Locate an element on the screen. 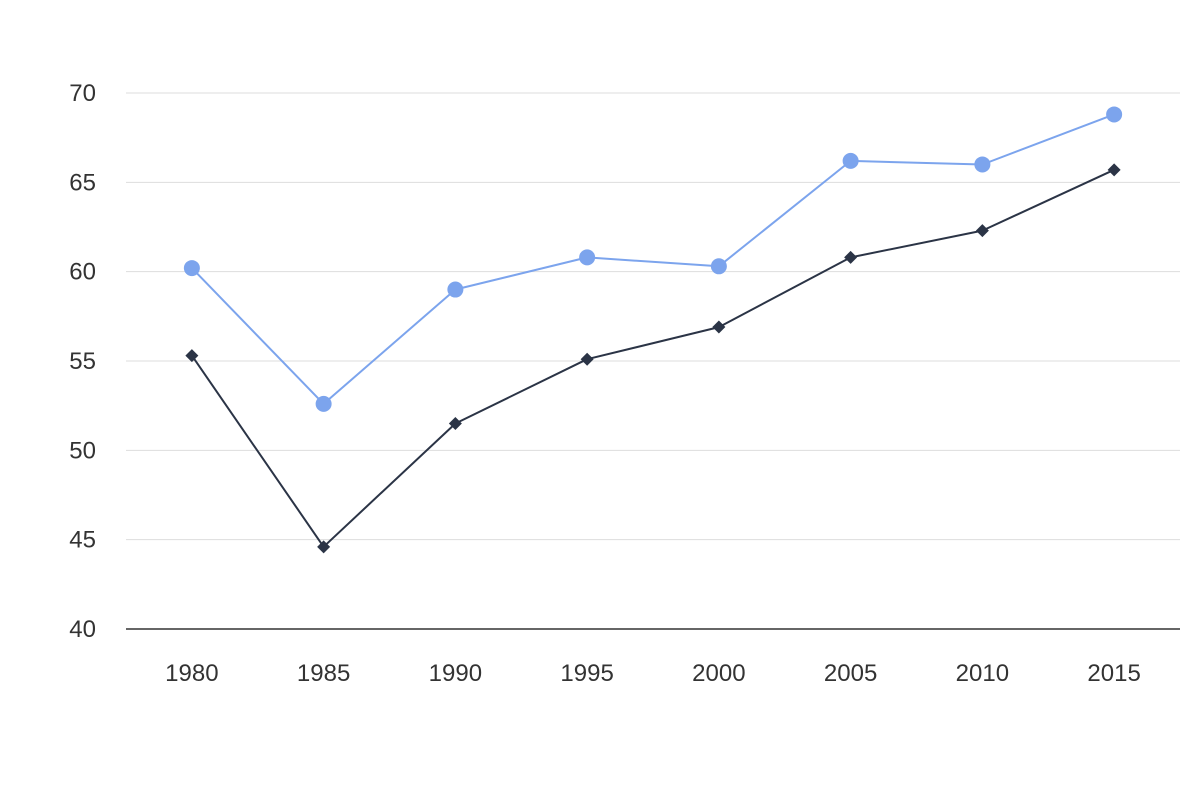  y-tick-label: 45 is located at coordinates (82, 540).